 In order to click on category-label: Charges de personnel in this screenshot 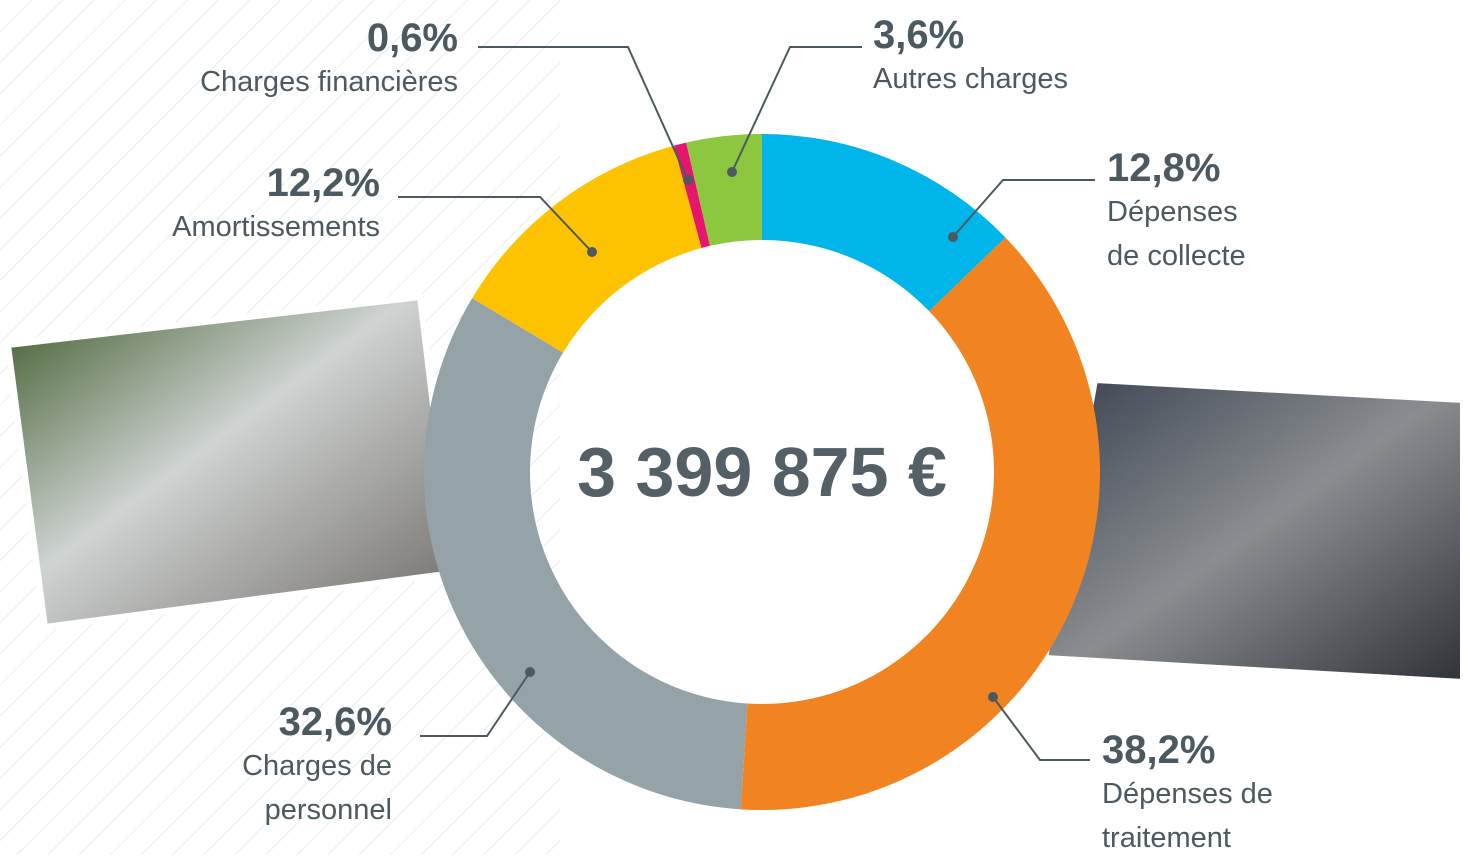, I will do `click(317, 788)`.